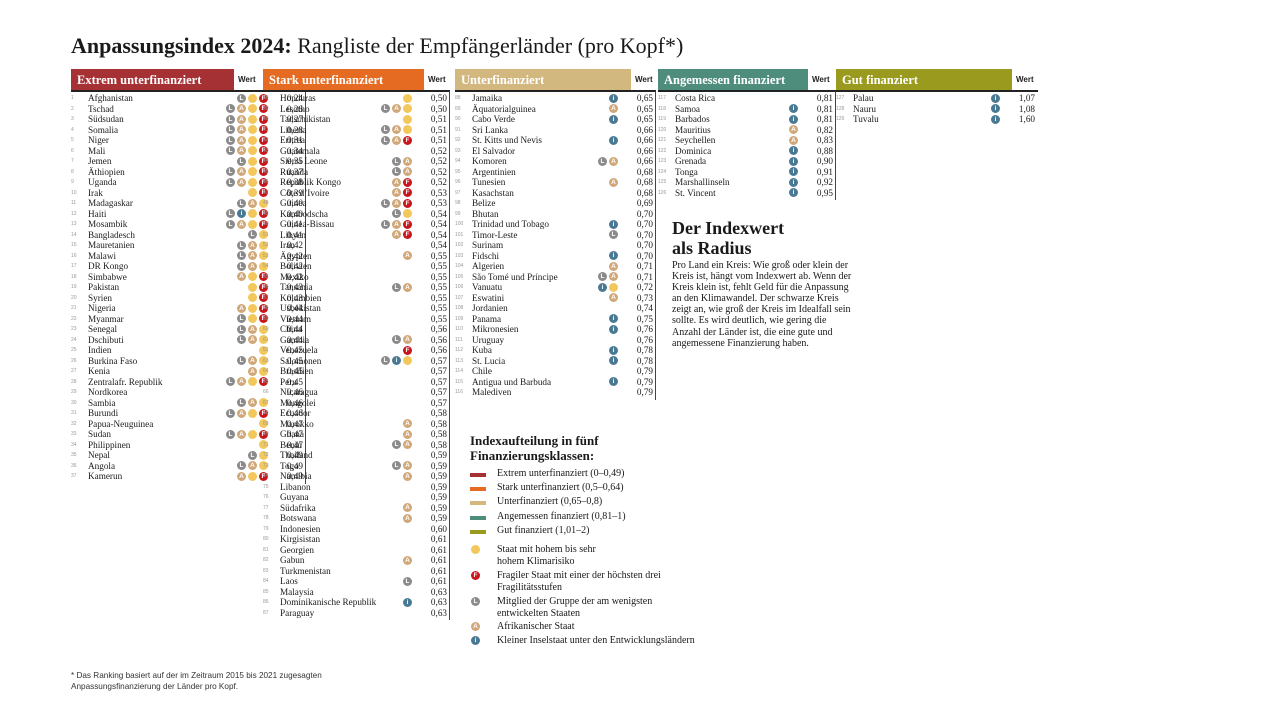  I want to click on table-row: 71 Benin L A 0,58, so click(356, 445).